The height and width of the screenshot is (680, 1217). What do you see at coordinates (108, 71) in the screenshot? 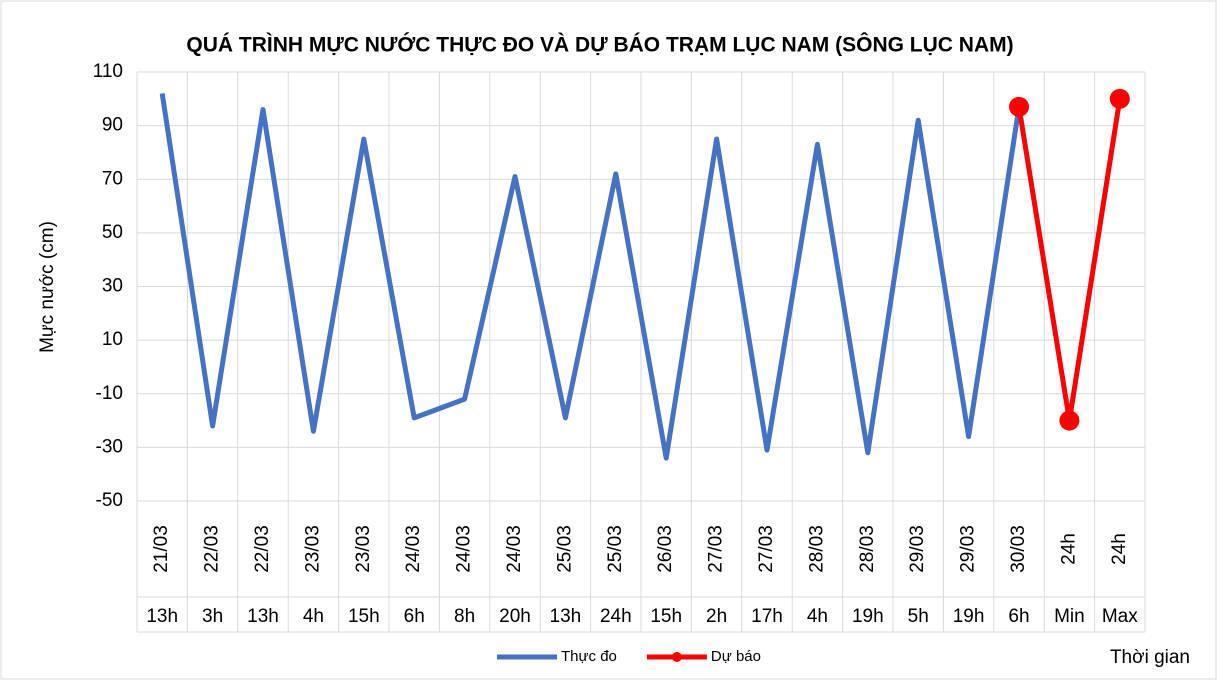
I see `y-tick-label: 110` at bounding box center [108, 71].